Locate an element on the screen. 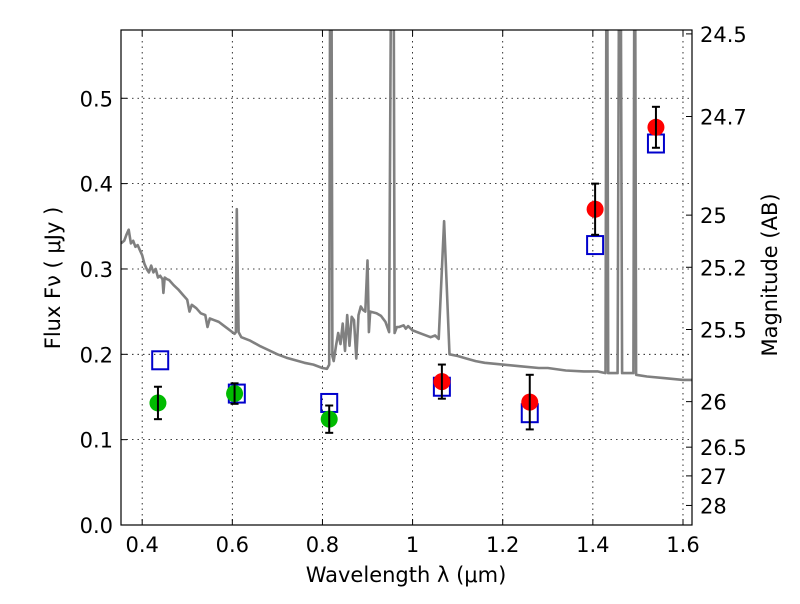 This screenshot has width=800, height=604. y-tick-label: 0.3 is located at coordinates (96, 270).